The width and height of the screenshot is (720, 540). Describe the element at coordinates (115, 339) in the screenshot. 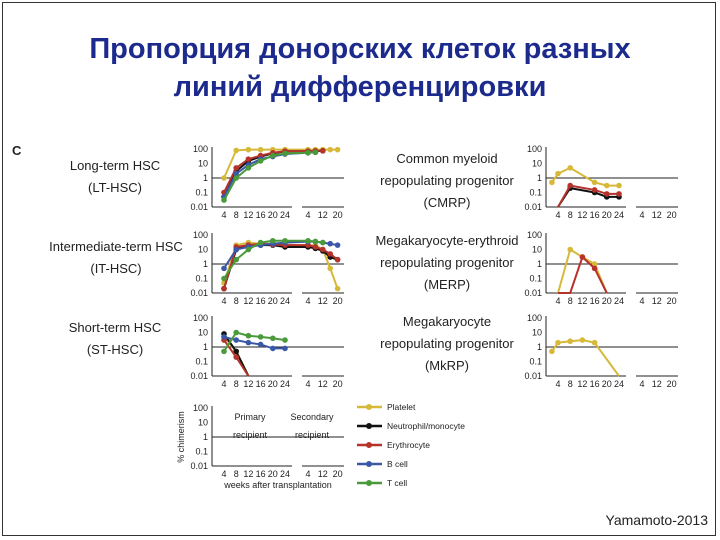

I see `panel-label-st-hsc: Short-term HSC (ST-HSC)` at that location.